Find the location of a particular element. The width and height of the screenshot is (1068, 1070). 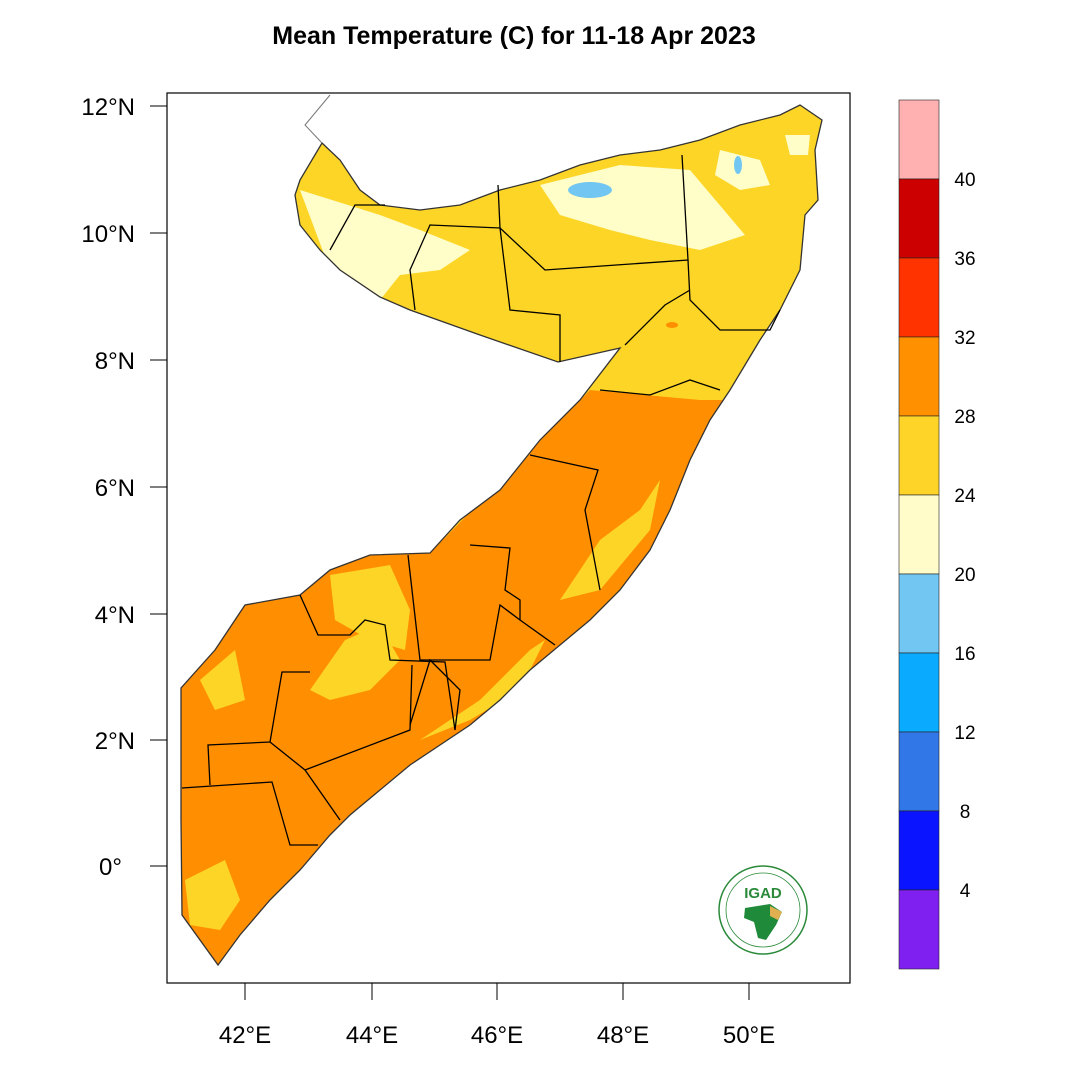

lat-tick-label: 6°N is located at coordinates (115, 488).